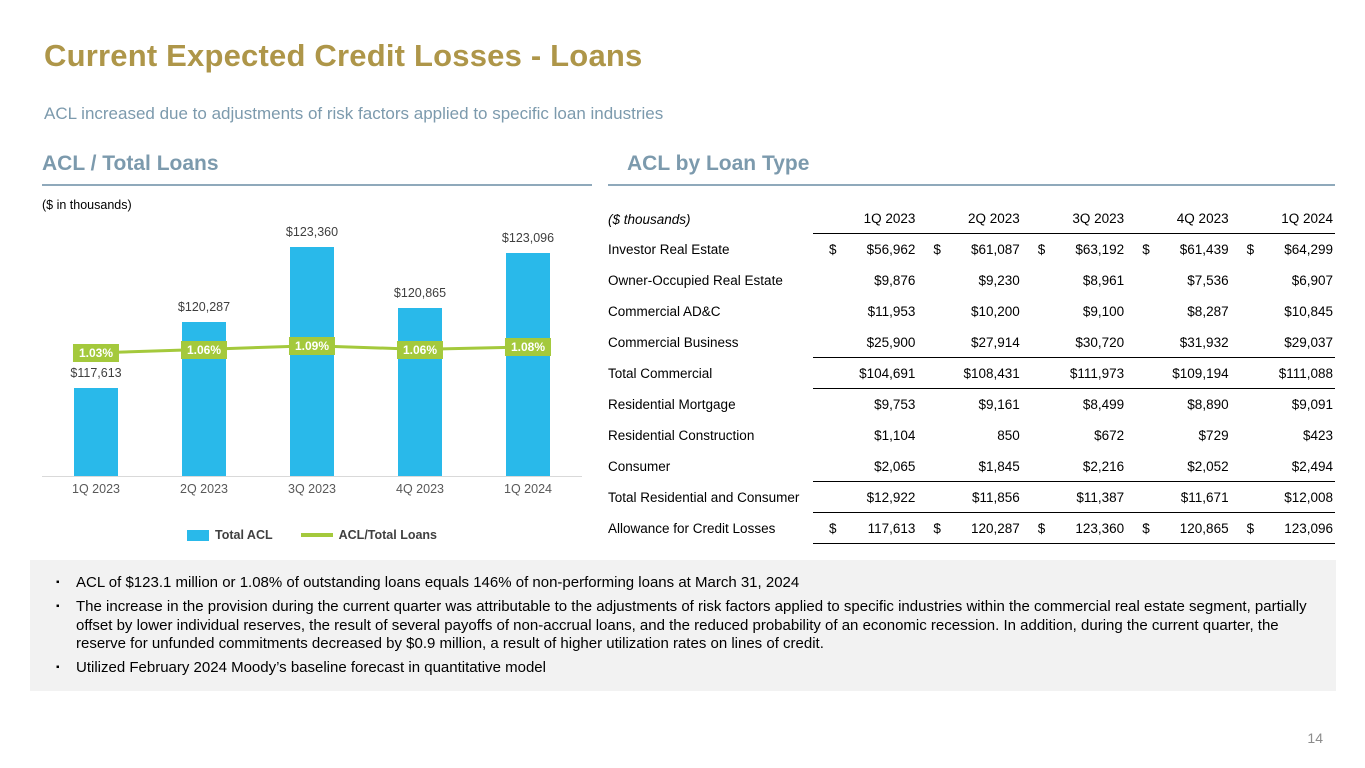  Describe the element at coordinates (1208, 280) in the screenshot. I see `cell-value: $7,536` at that location.